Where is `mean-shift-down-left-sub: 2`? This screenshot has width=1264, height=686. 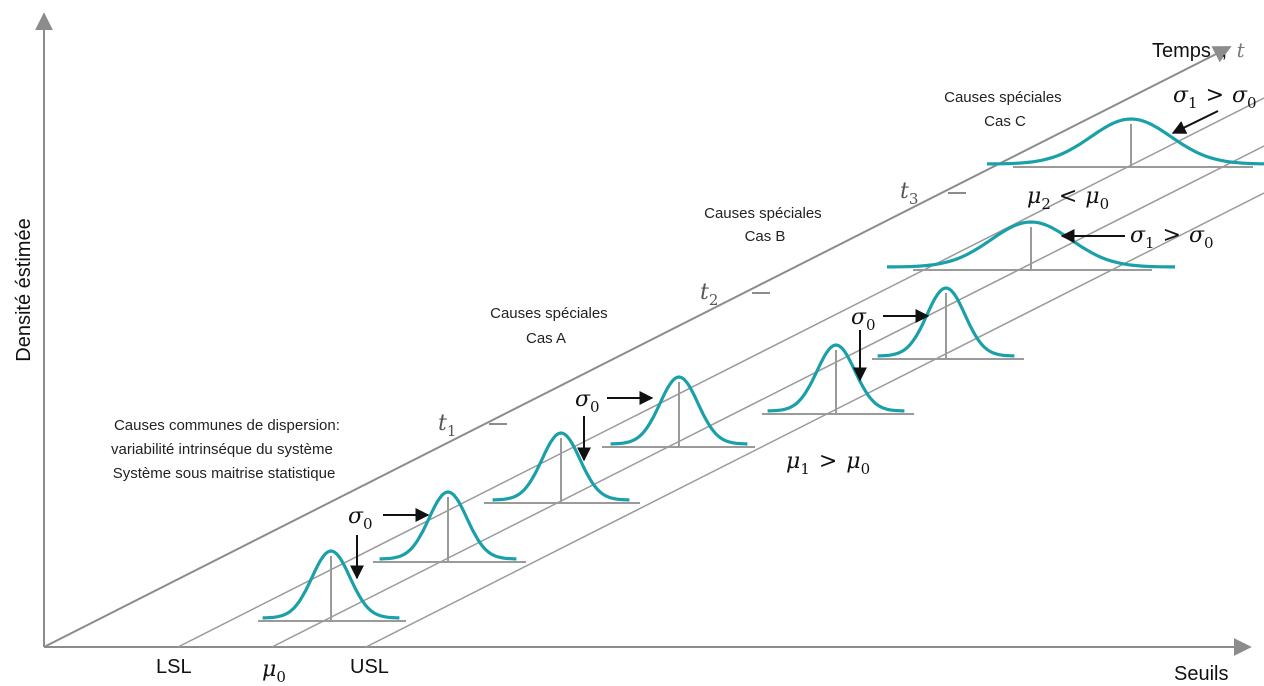 mean-shift-down-left-sub: 2 is located at coordinates (1046, 204).